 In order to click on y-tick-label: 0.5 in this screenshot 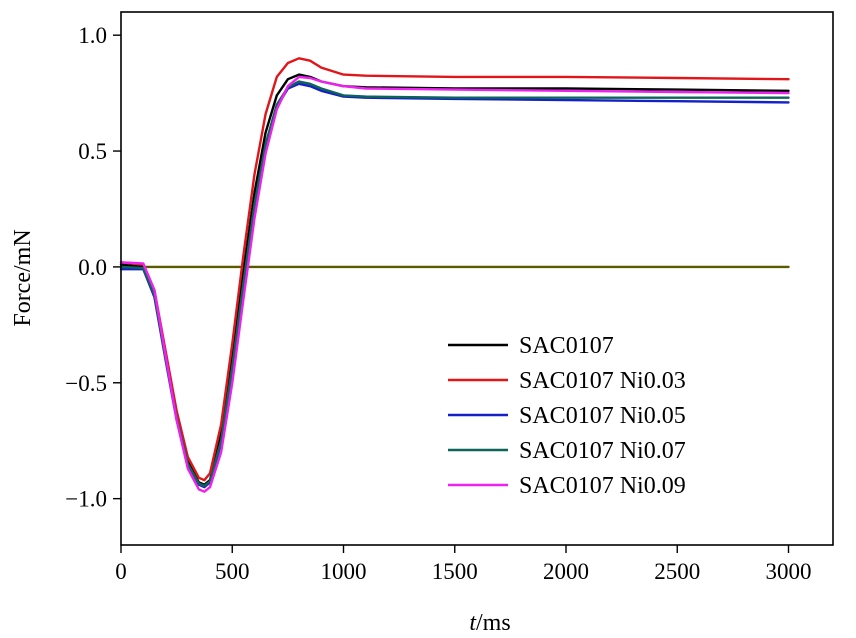, I will do `click(92, 151)`.